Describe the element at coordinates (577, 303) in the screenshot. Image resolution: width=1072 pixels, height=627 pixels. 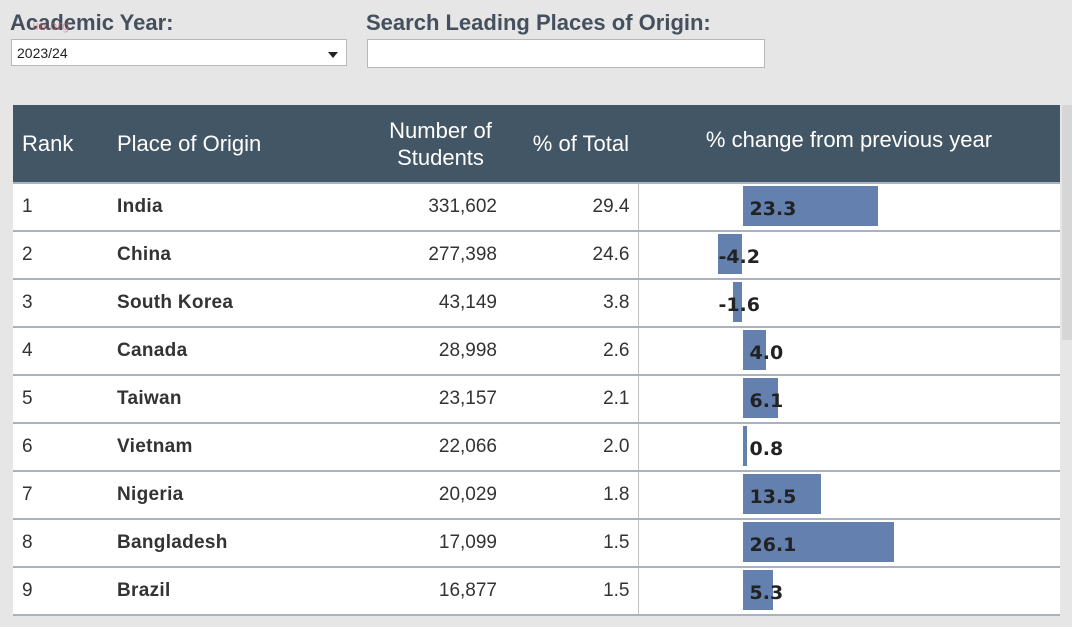
I see `pct-cell: 3.8` at that location.